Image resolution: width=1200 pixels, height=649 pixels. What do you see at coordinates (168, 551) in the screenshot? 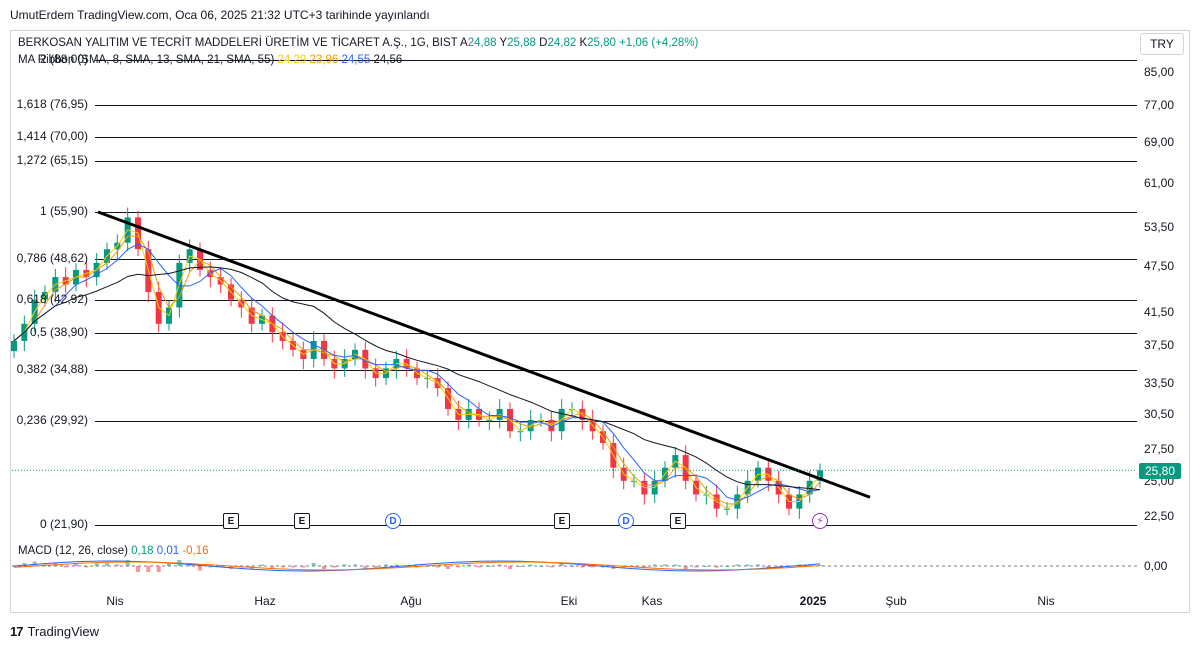
I see `macd-line-value: 0,01` at bounding box center [168, 551].